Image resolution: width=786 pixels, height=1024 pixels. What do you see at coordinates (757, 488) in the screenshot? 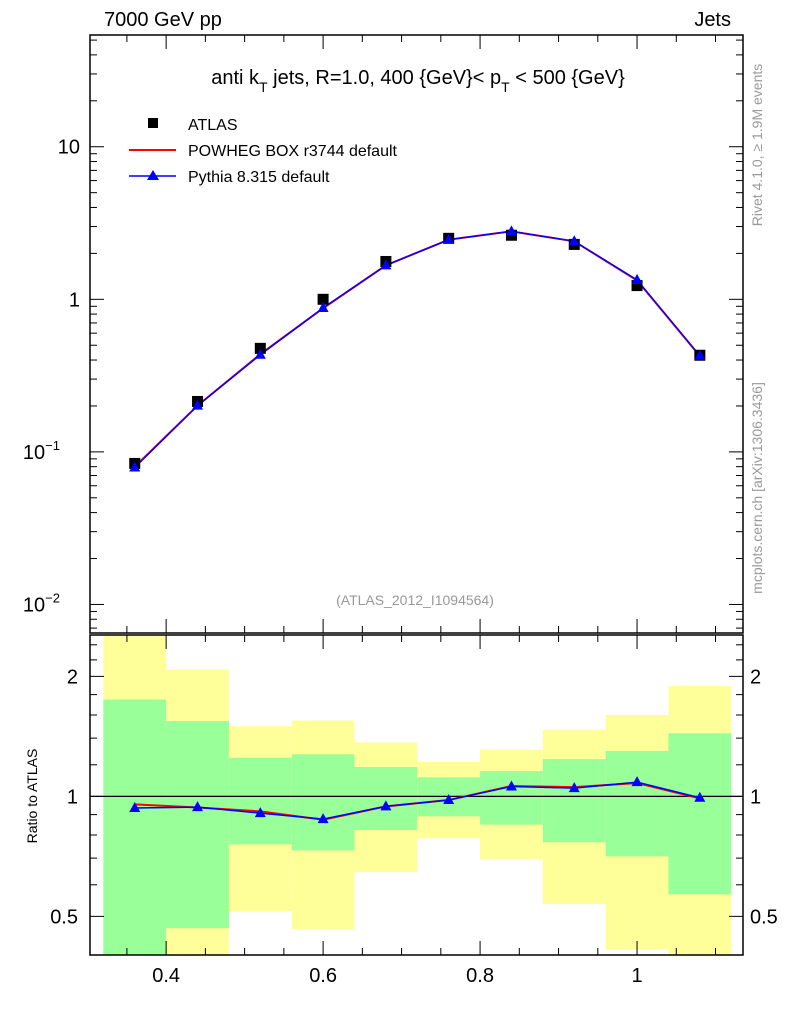
I see `mcplots-label: mcplots.cern.ch [arXiv:1306.3436]` at bounding box center [757, 488].